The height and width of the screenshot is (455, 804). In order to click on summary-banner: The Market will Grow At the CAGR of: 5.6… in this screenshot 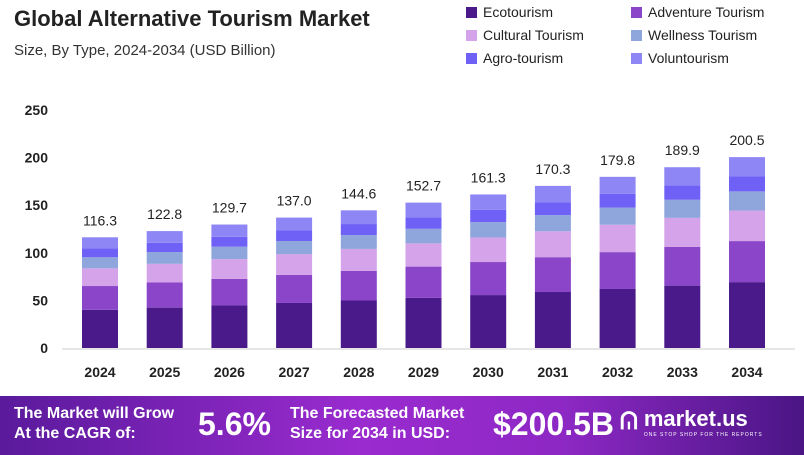, I will do `click(402, 425)`.